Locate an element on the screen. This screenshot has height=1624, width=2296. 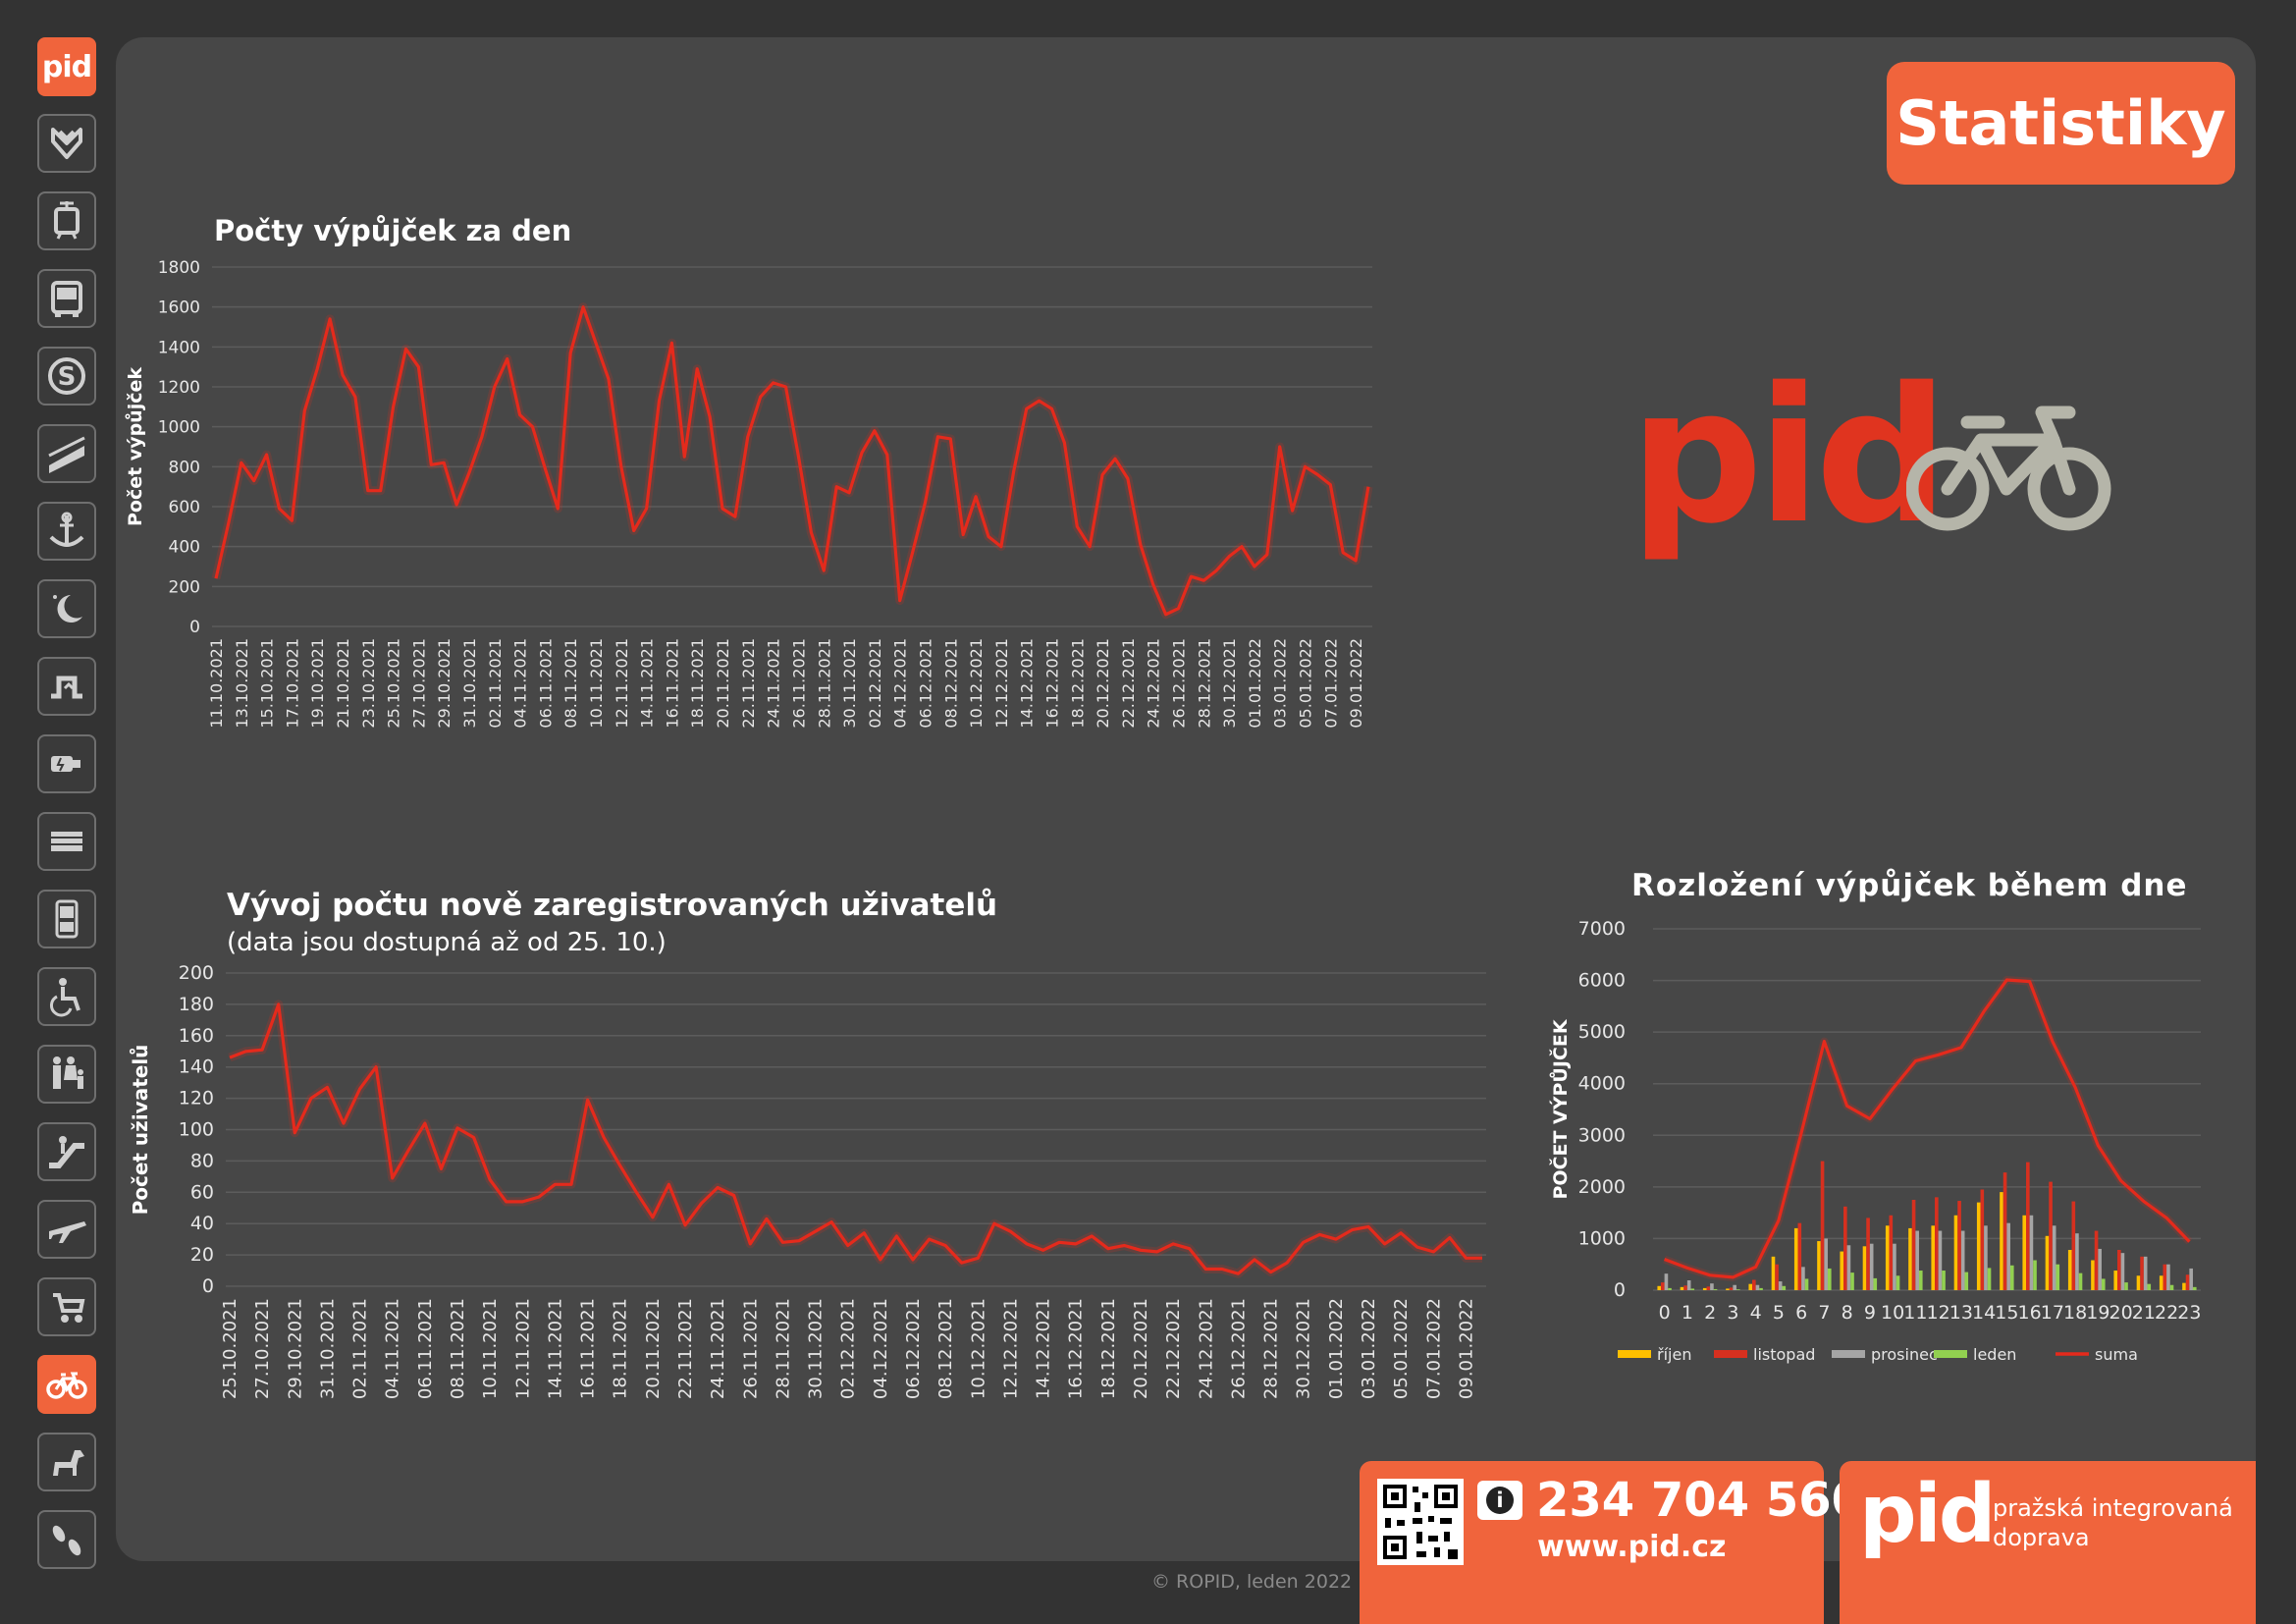
chart1-x-tick: 17.10.2021 is located at coordinates (292, 683).